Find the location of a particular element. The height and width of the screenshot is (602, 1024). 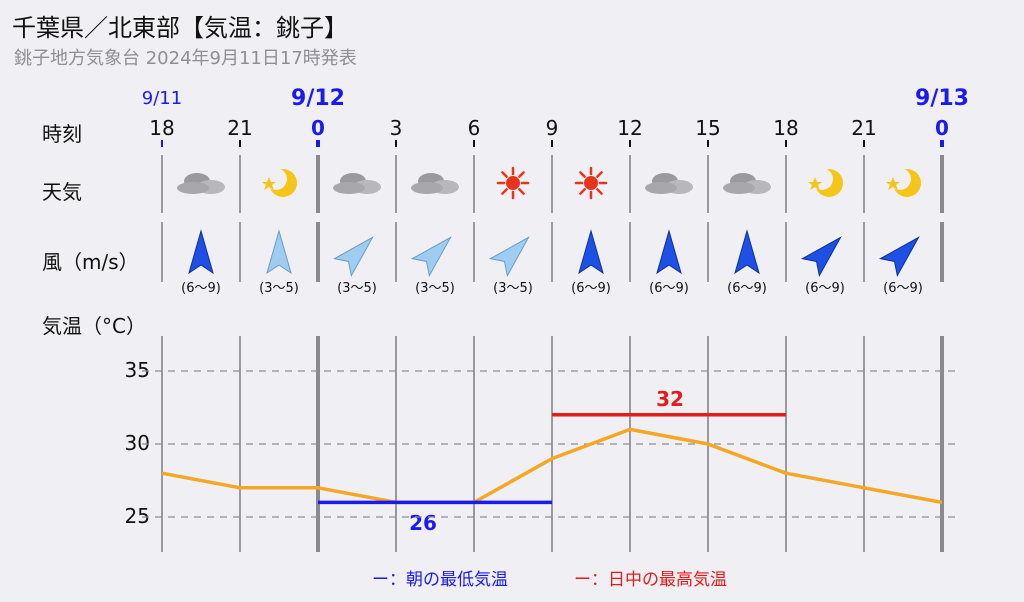

wind-row-label: 風（m/s） is located at coordinates (90, 262).